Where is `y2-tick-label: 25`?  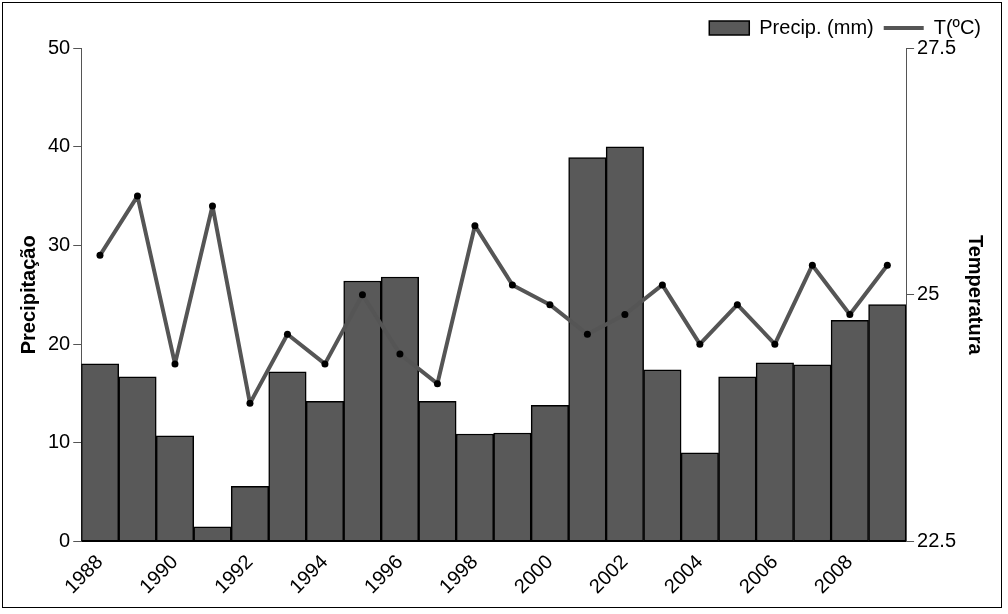 y2-tick-label: 25 is located at coordinates (928, 293).